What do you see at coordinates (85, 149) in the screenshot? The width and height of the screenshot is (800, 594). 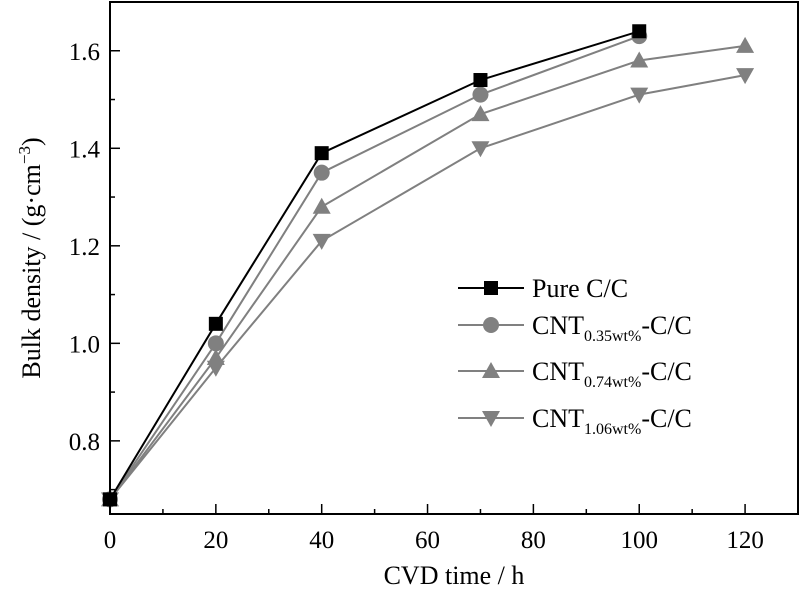 I see `y-tick-label: 1.4` at bounding box center [85, 149].